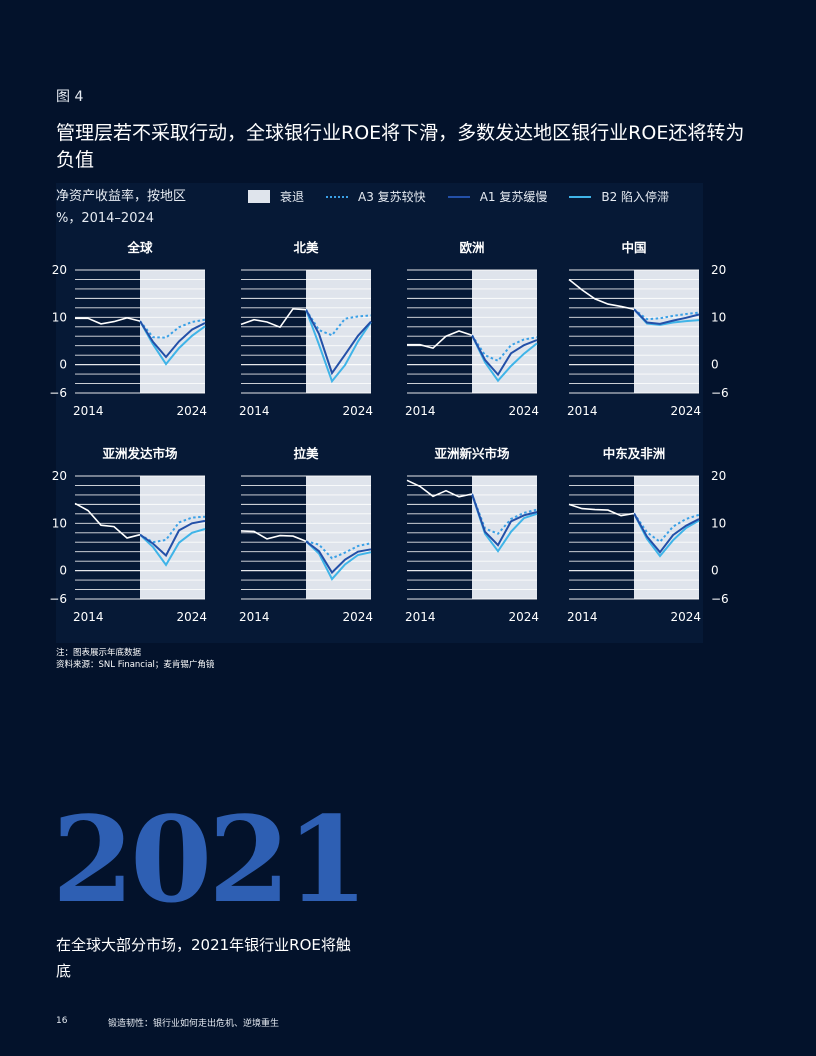 The width and height of the screenshot is (816, 1056). What do you see at coordinates (62, 1021) in the screenshot?
I see `page-number: 16` at bounding box center [62, 1021].